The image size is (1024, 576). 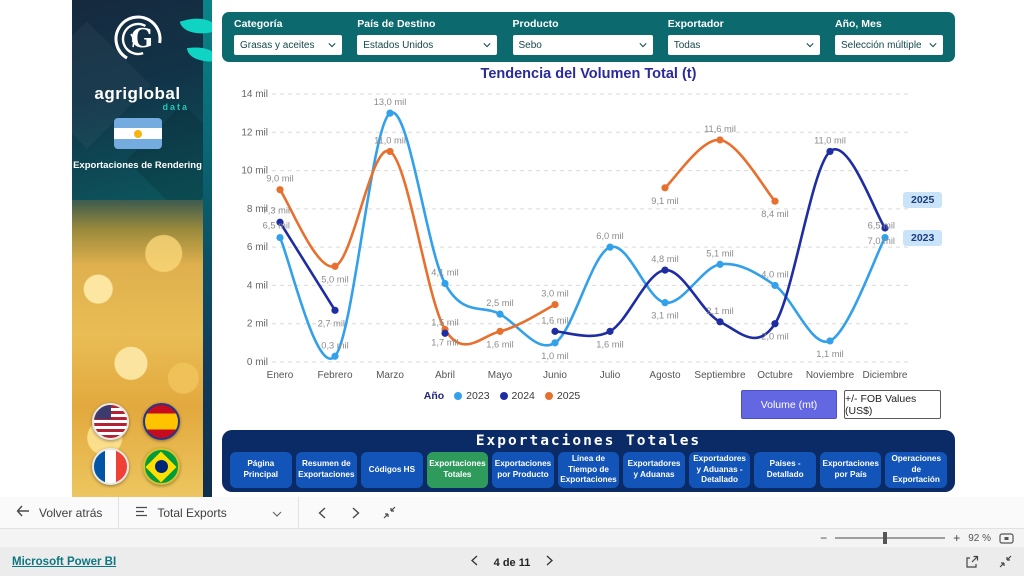 What do you see at coordinates (64, 561) in the screenshot?
I see `powerbi-brand-link: Microsoft Power BI` at bounding box center [64, 561].